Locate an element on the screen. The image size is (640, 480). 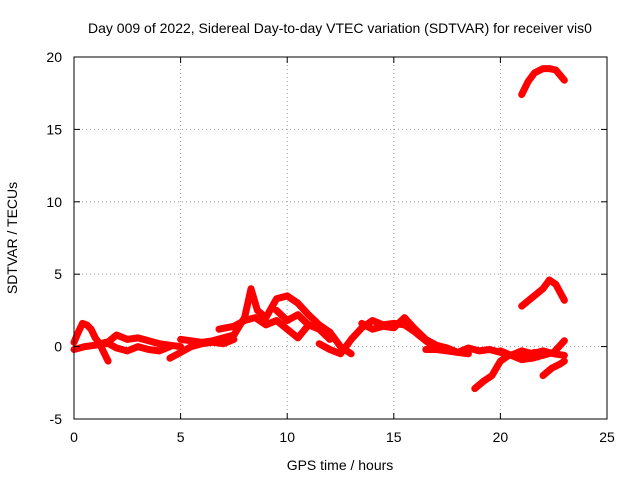
x-tick-label: 0 is located at coordinates (74, 437).